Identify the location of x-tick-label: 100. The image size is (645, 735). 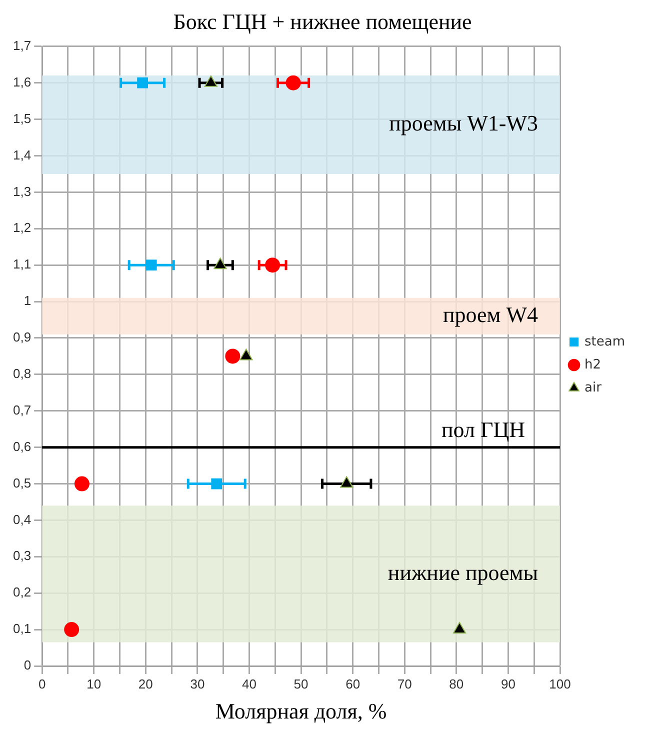
(560, 684).